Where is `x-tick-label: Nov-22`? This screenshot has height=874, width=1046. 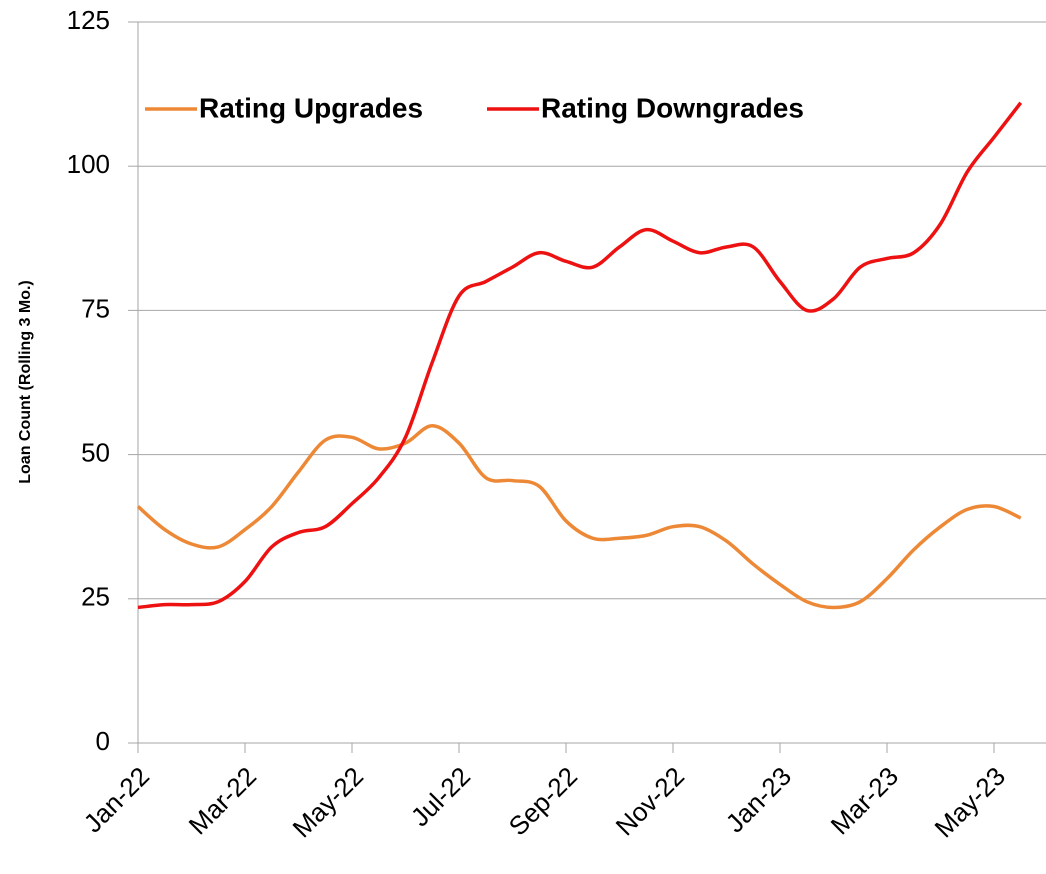
x-tick-label: Nov-22 is located at coordinates (650, 801).